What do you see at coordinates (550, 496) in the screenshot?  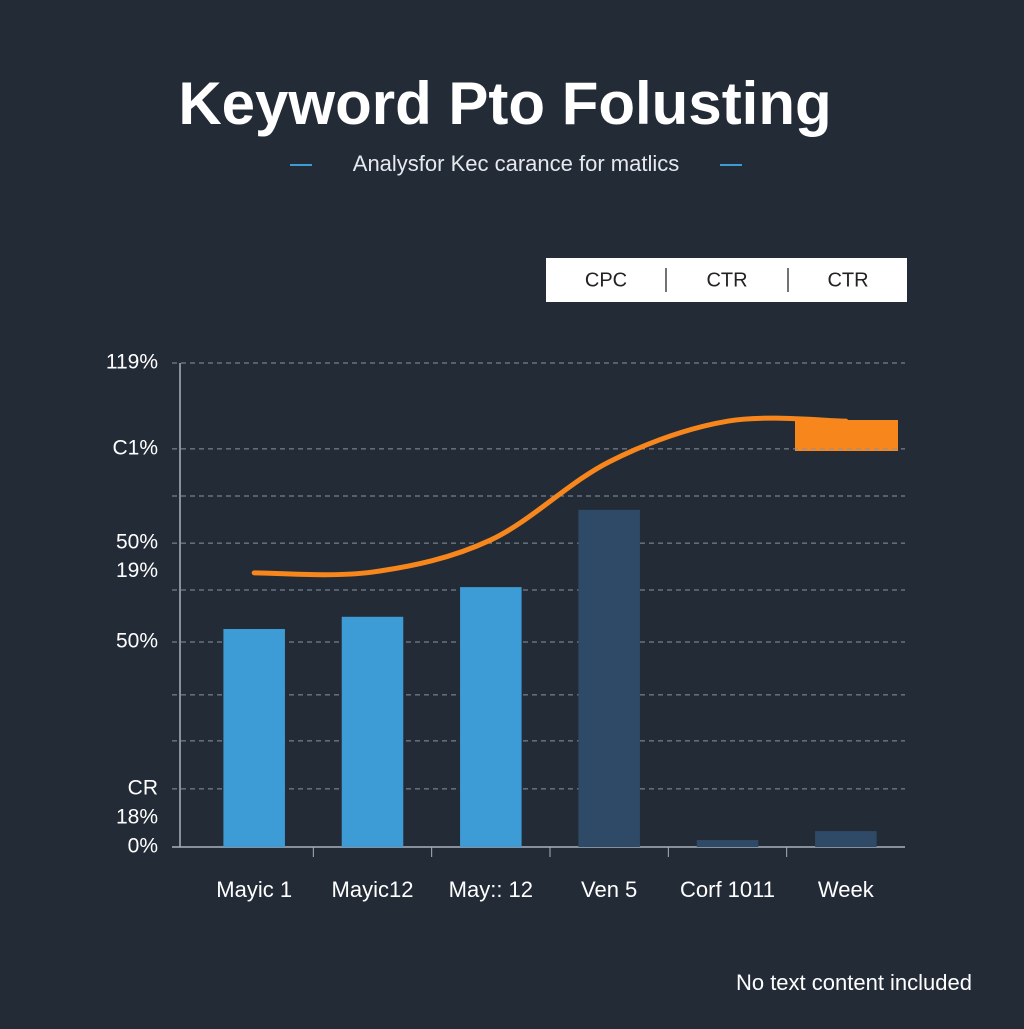 I see `line` at bounding box center [550, 496].